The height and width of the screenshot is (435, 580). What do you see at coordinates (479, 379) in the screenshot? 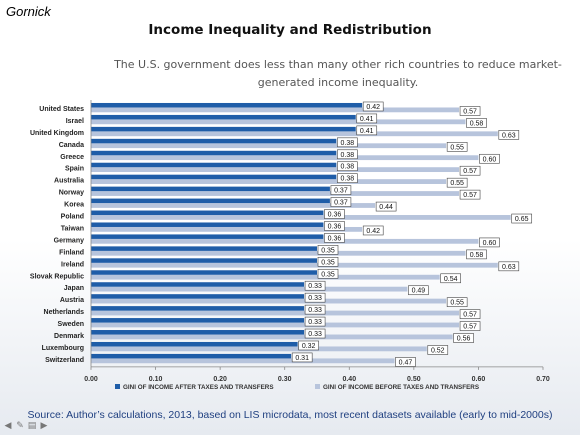
I see `x-tick-label: 0.60` at bounding box center [479, 379].